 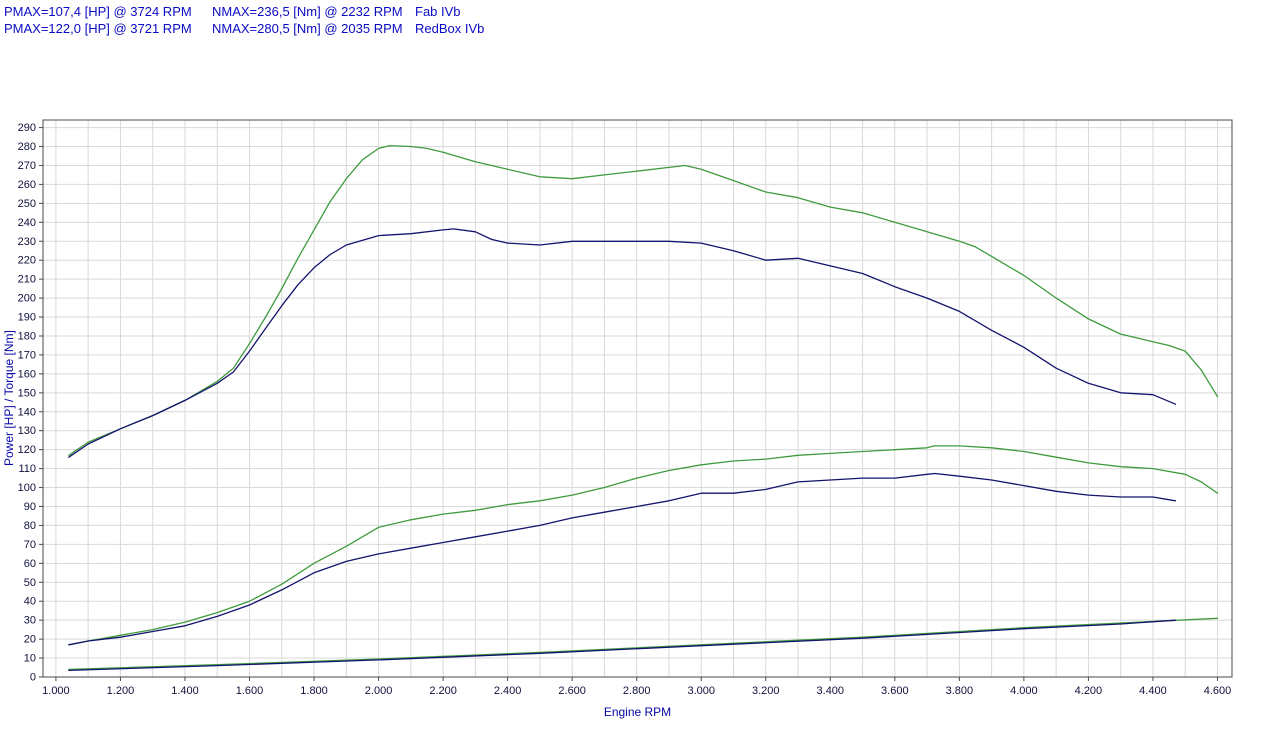 I want to click on y-tick-label: 190, so click(x=27, y=318).